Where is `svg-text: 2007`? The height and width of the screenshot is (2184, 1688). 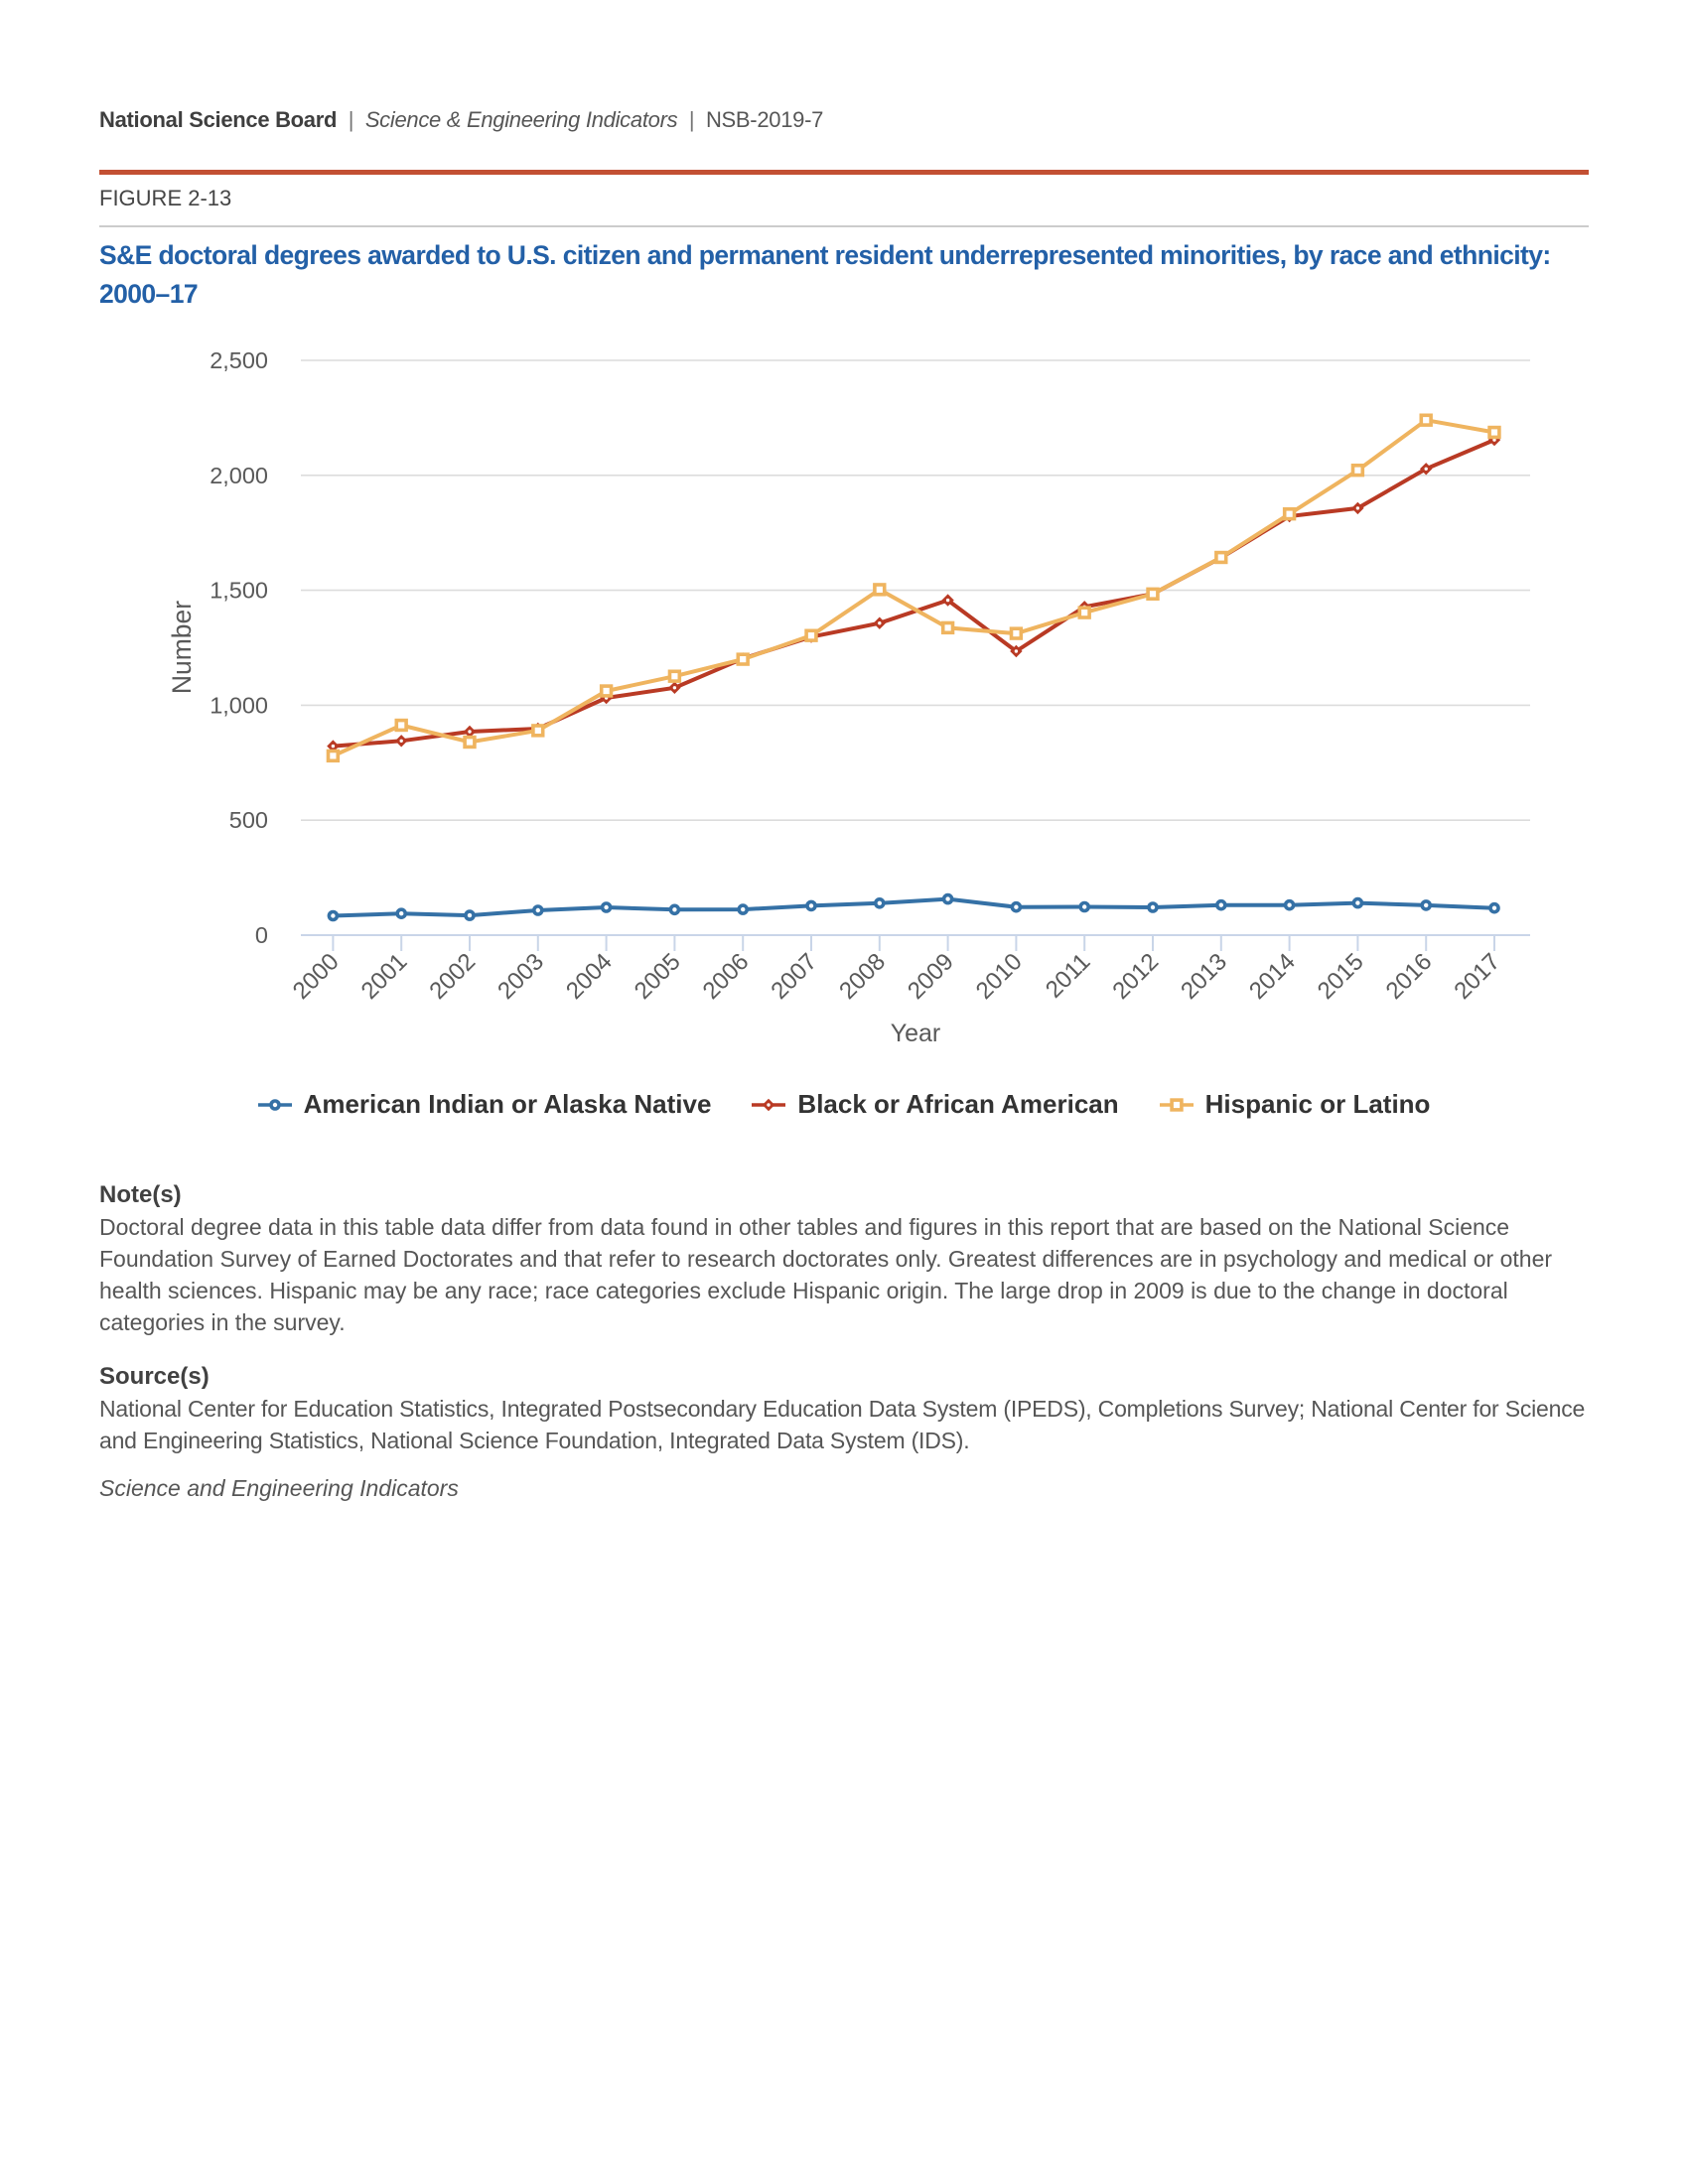 svg-text: 2007 is located at coordinates (794, 976).